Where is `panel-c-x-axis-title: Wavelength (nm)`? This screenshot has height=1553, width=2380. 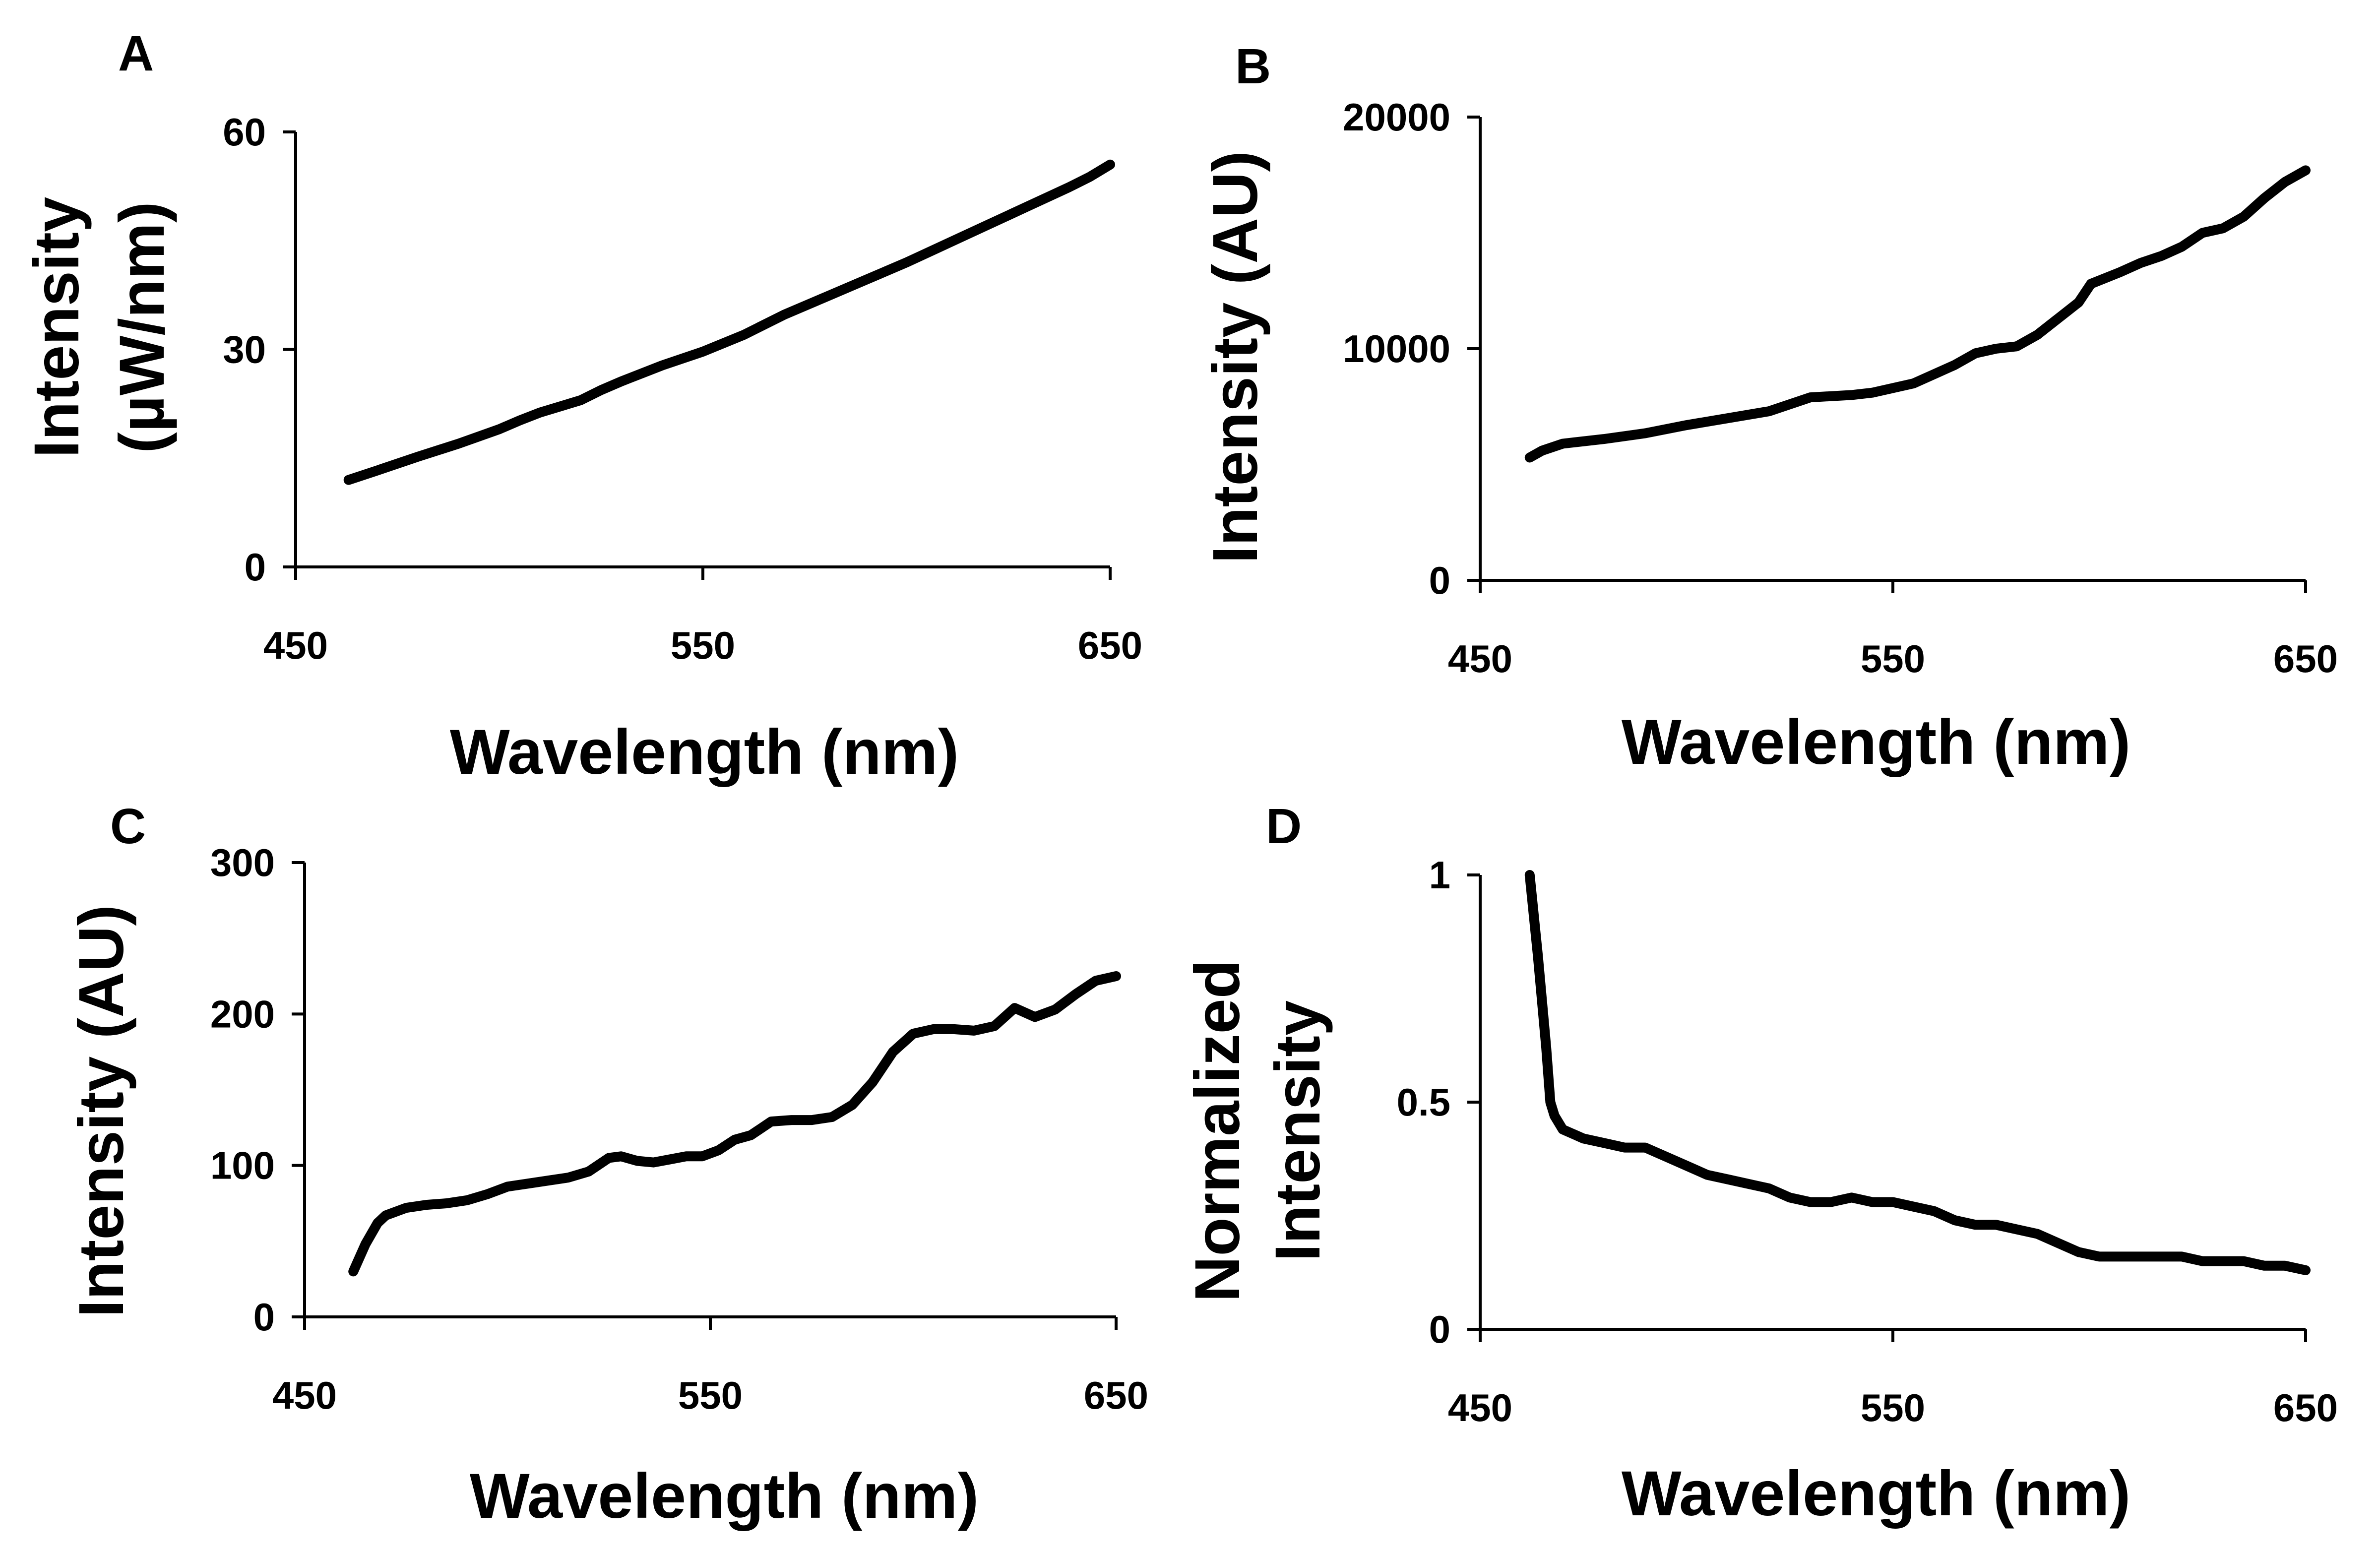 panel-c-x-axis-title: Wavelength (nm) is located at coordinates (724, 1496).